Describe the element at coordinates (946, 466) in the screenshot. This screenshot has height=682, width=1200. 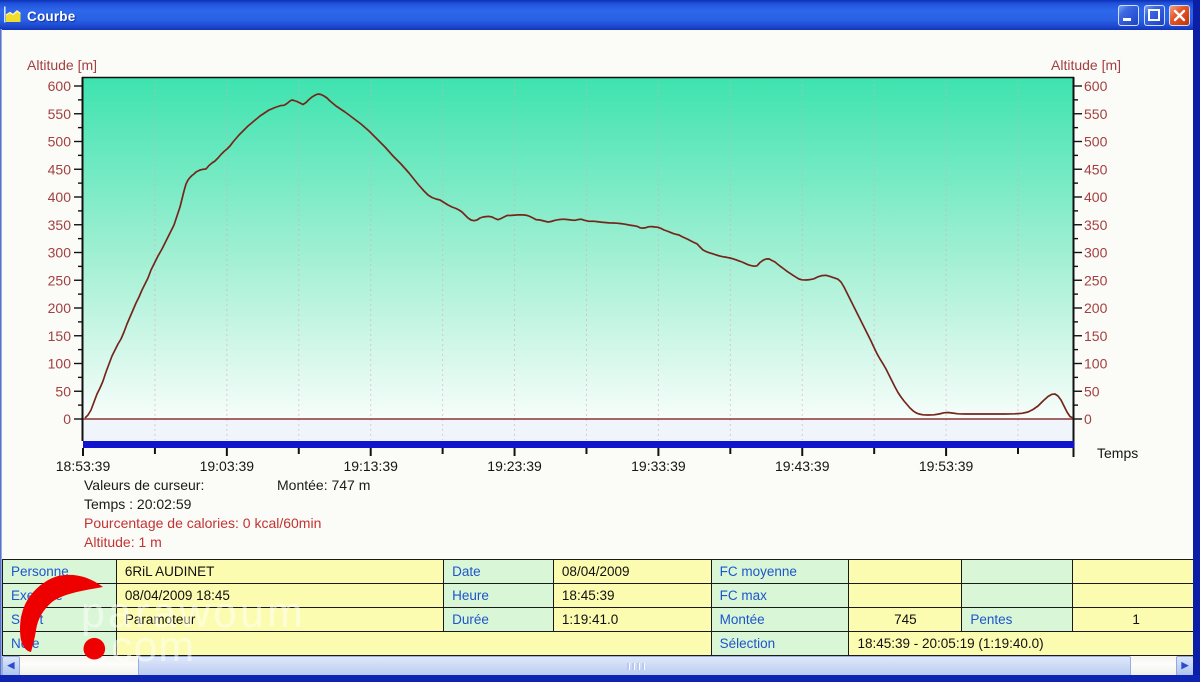
I see `svg-text: 19:53:39` at that location.